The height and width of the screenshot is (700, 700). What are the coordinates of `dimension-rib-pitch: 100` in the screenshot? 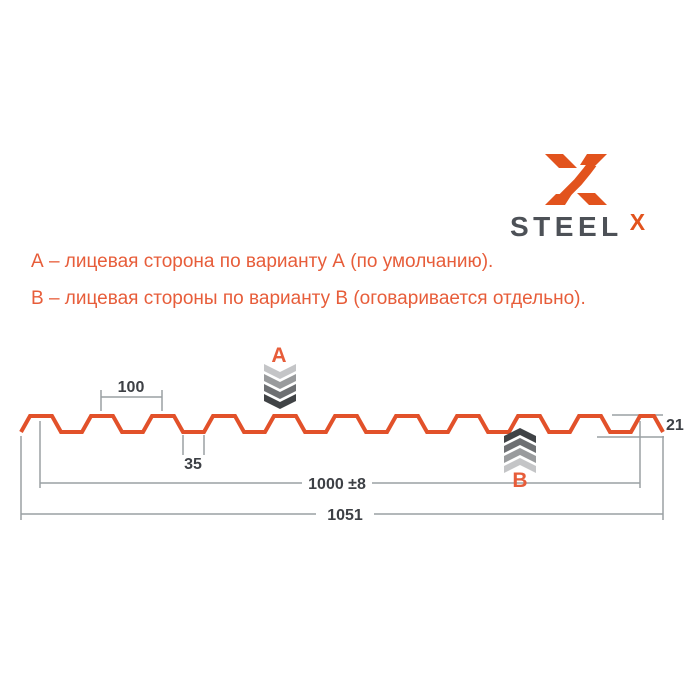 It's located at (131, 395).